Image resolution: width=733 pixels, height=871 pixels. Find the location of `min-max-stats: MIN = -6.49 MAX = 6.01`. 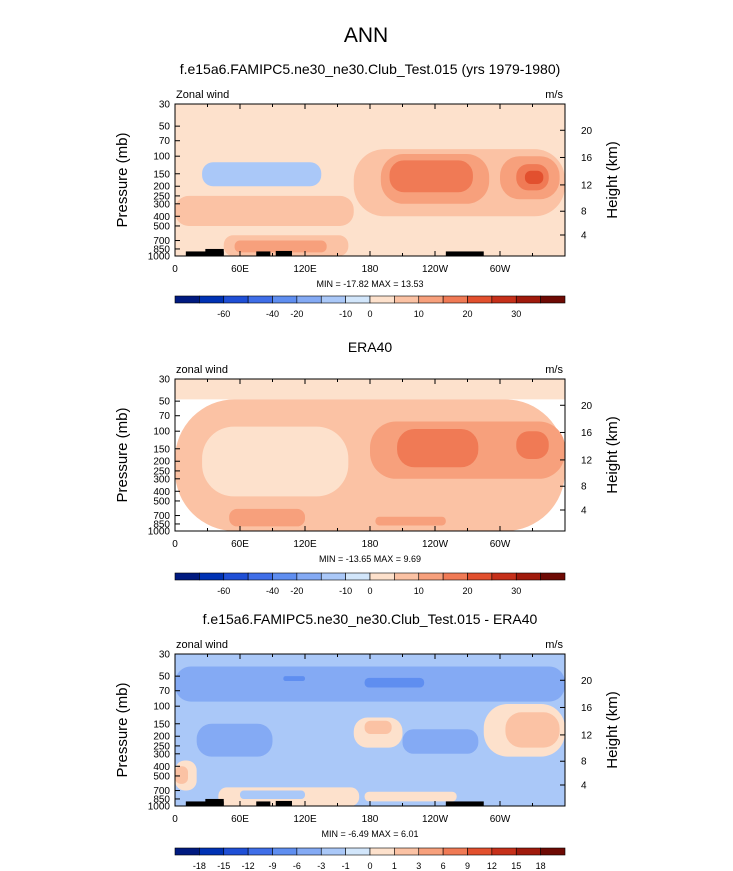

min-max-stats: MIN = -6.49 MAX = 6.01 is located at coordinates (369, 834).